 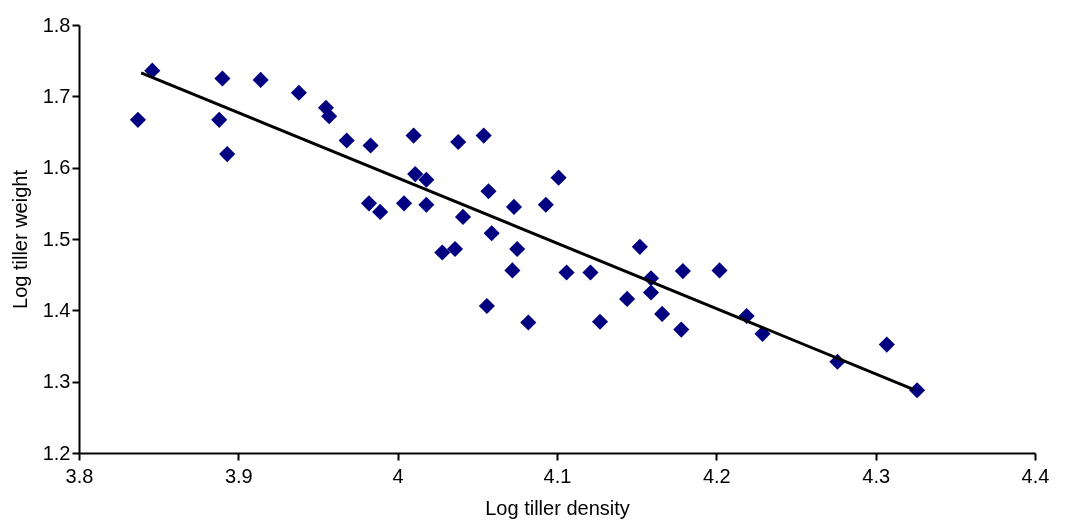 I want to click on x-tick-label: 3.8, so click(x=79, y=475).